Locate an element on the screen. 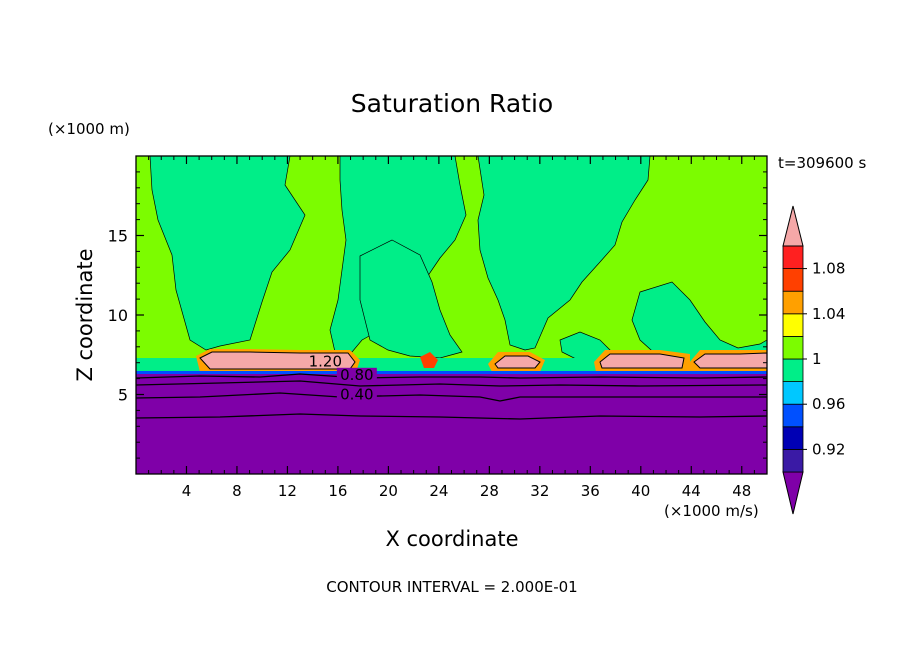  x-tick-label: 48 is located at coordinates (741, 491).